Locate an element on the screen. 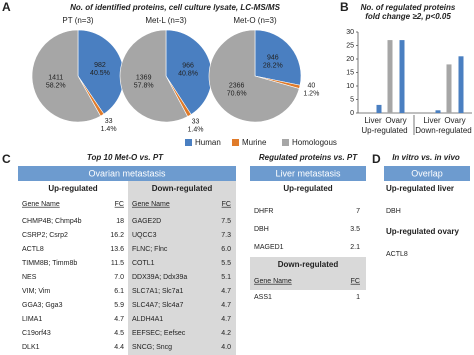 The image size is (474, 355). fold-change: 1 is located at coordinates (358, 297).